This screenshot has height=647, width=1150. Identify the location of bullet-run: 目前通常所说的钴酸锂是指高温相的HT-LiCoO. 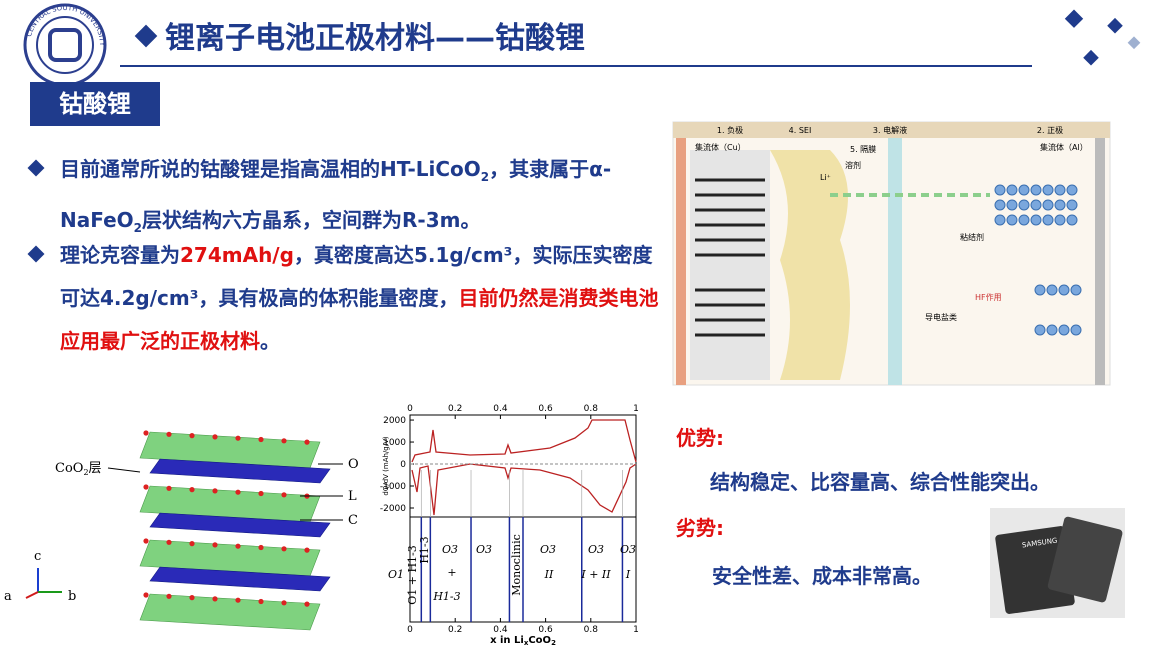
(270, 169).